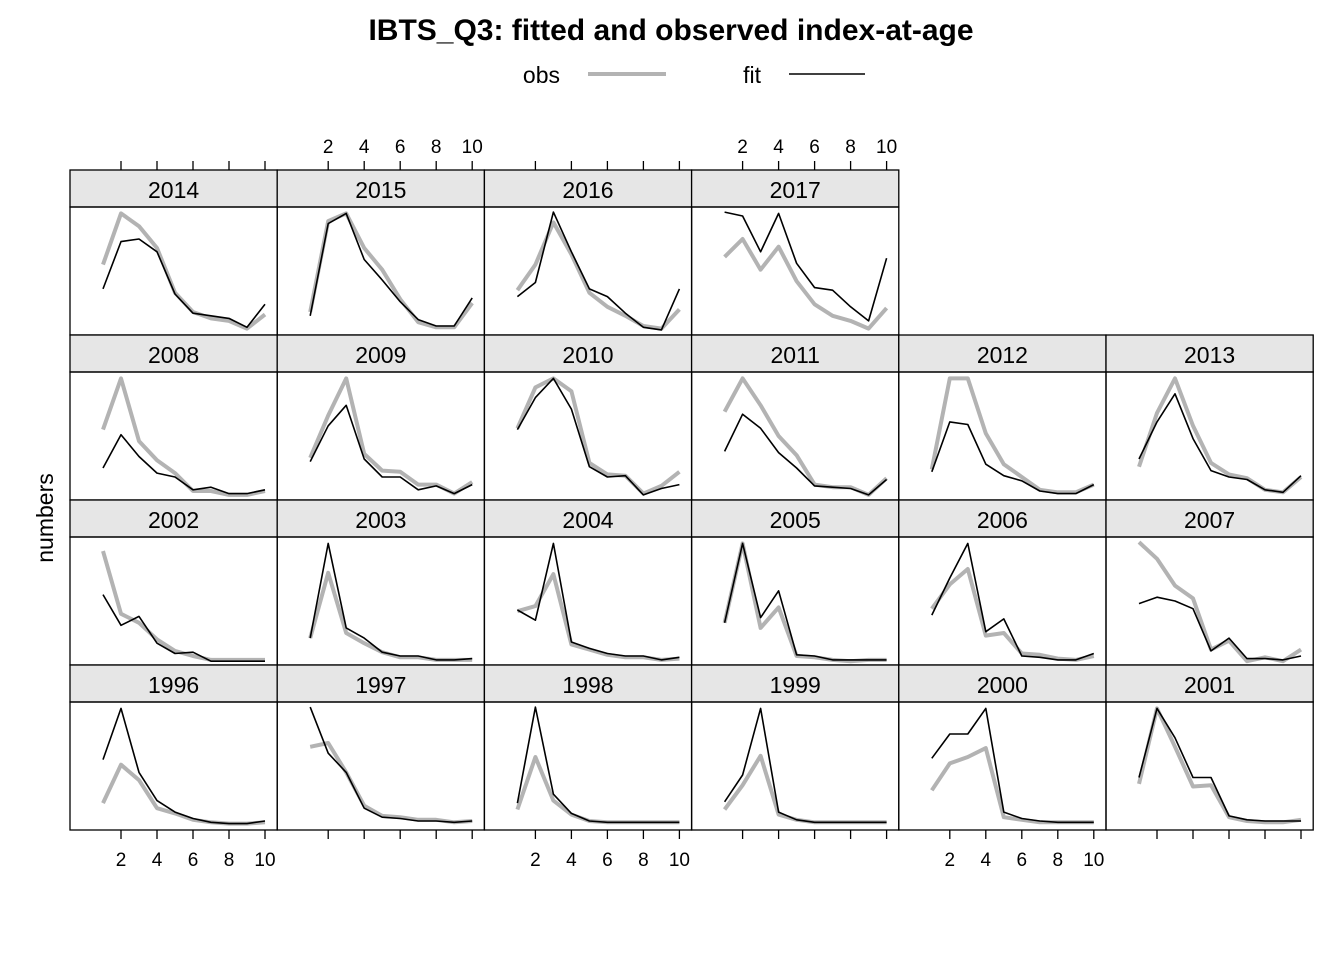 The width and height of the screenshot is (1344, 965). I want to click on panel-strip-label: 2006, so click(1002, 520).